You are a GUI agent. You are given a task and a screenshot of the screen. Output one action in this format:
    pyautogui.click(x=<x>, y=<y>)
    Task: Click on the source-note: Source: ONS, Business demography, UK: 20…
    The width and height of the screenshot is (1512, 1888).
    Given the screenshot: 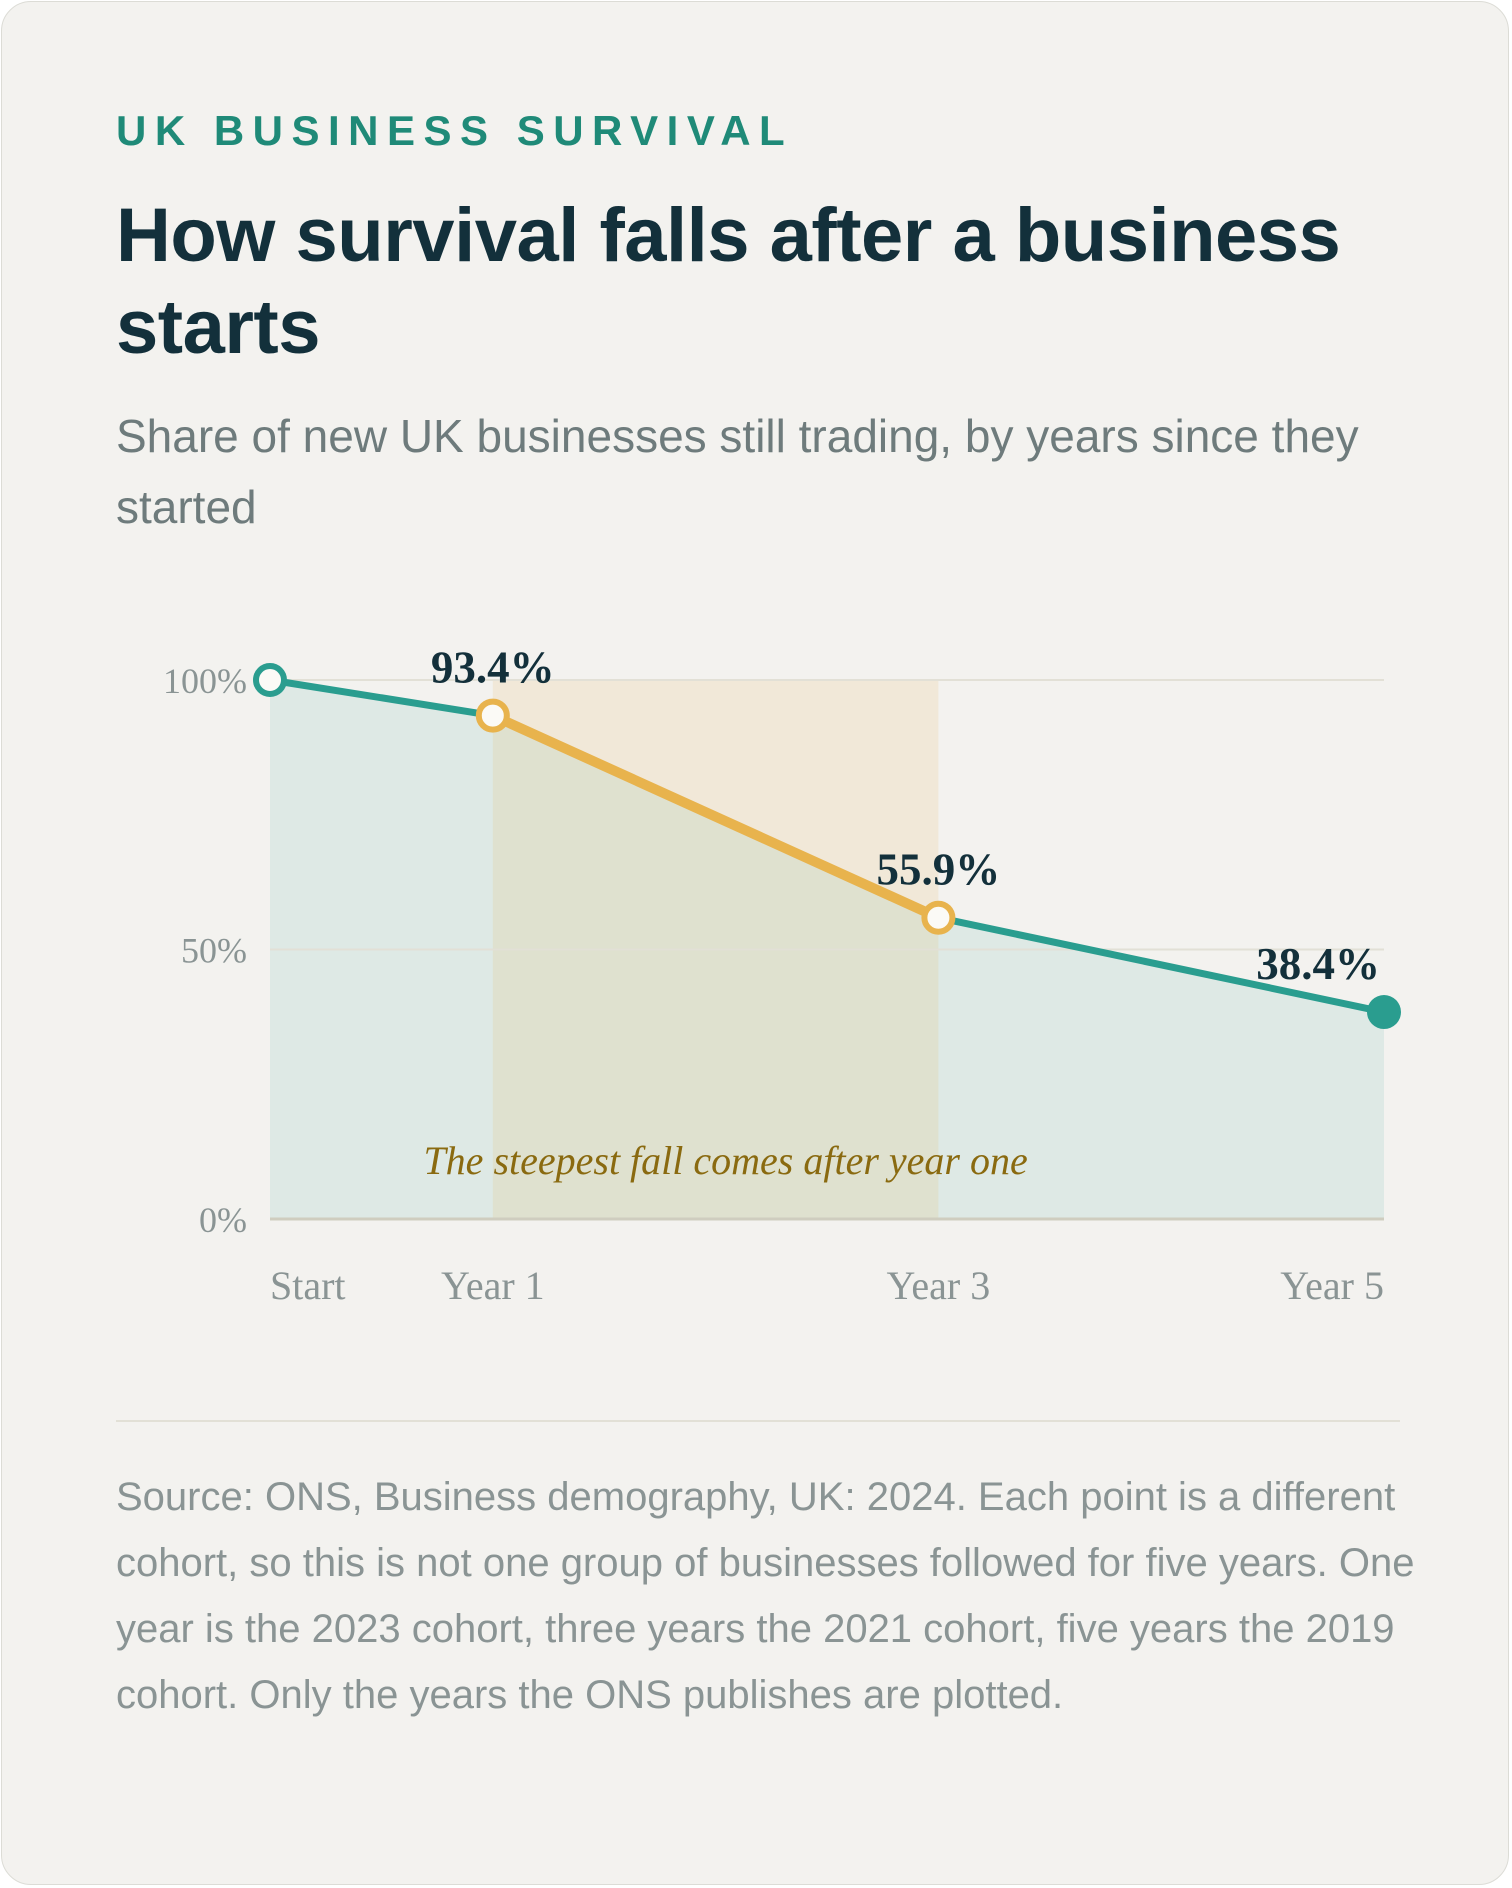 What is the action you would take?
    pyautogui.click(x=765, y=1596)
    